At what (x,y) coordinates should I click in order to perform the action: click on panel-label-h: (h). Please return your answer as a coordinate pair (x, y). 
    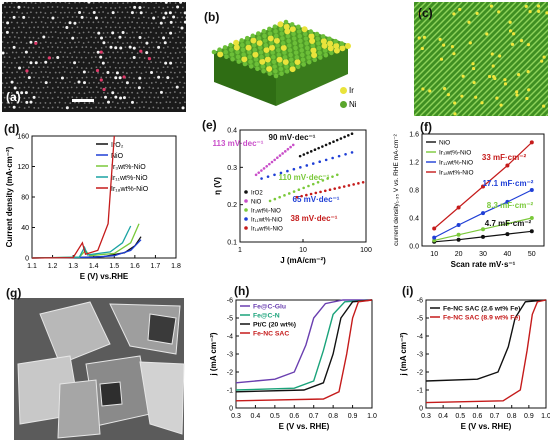
    Looking at the image, I should click on (242, 291).